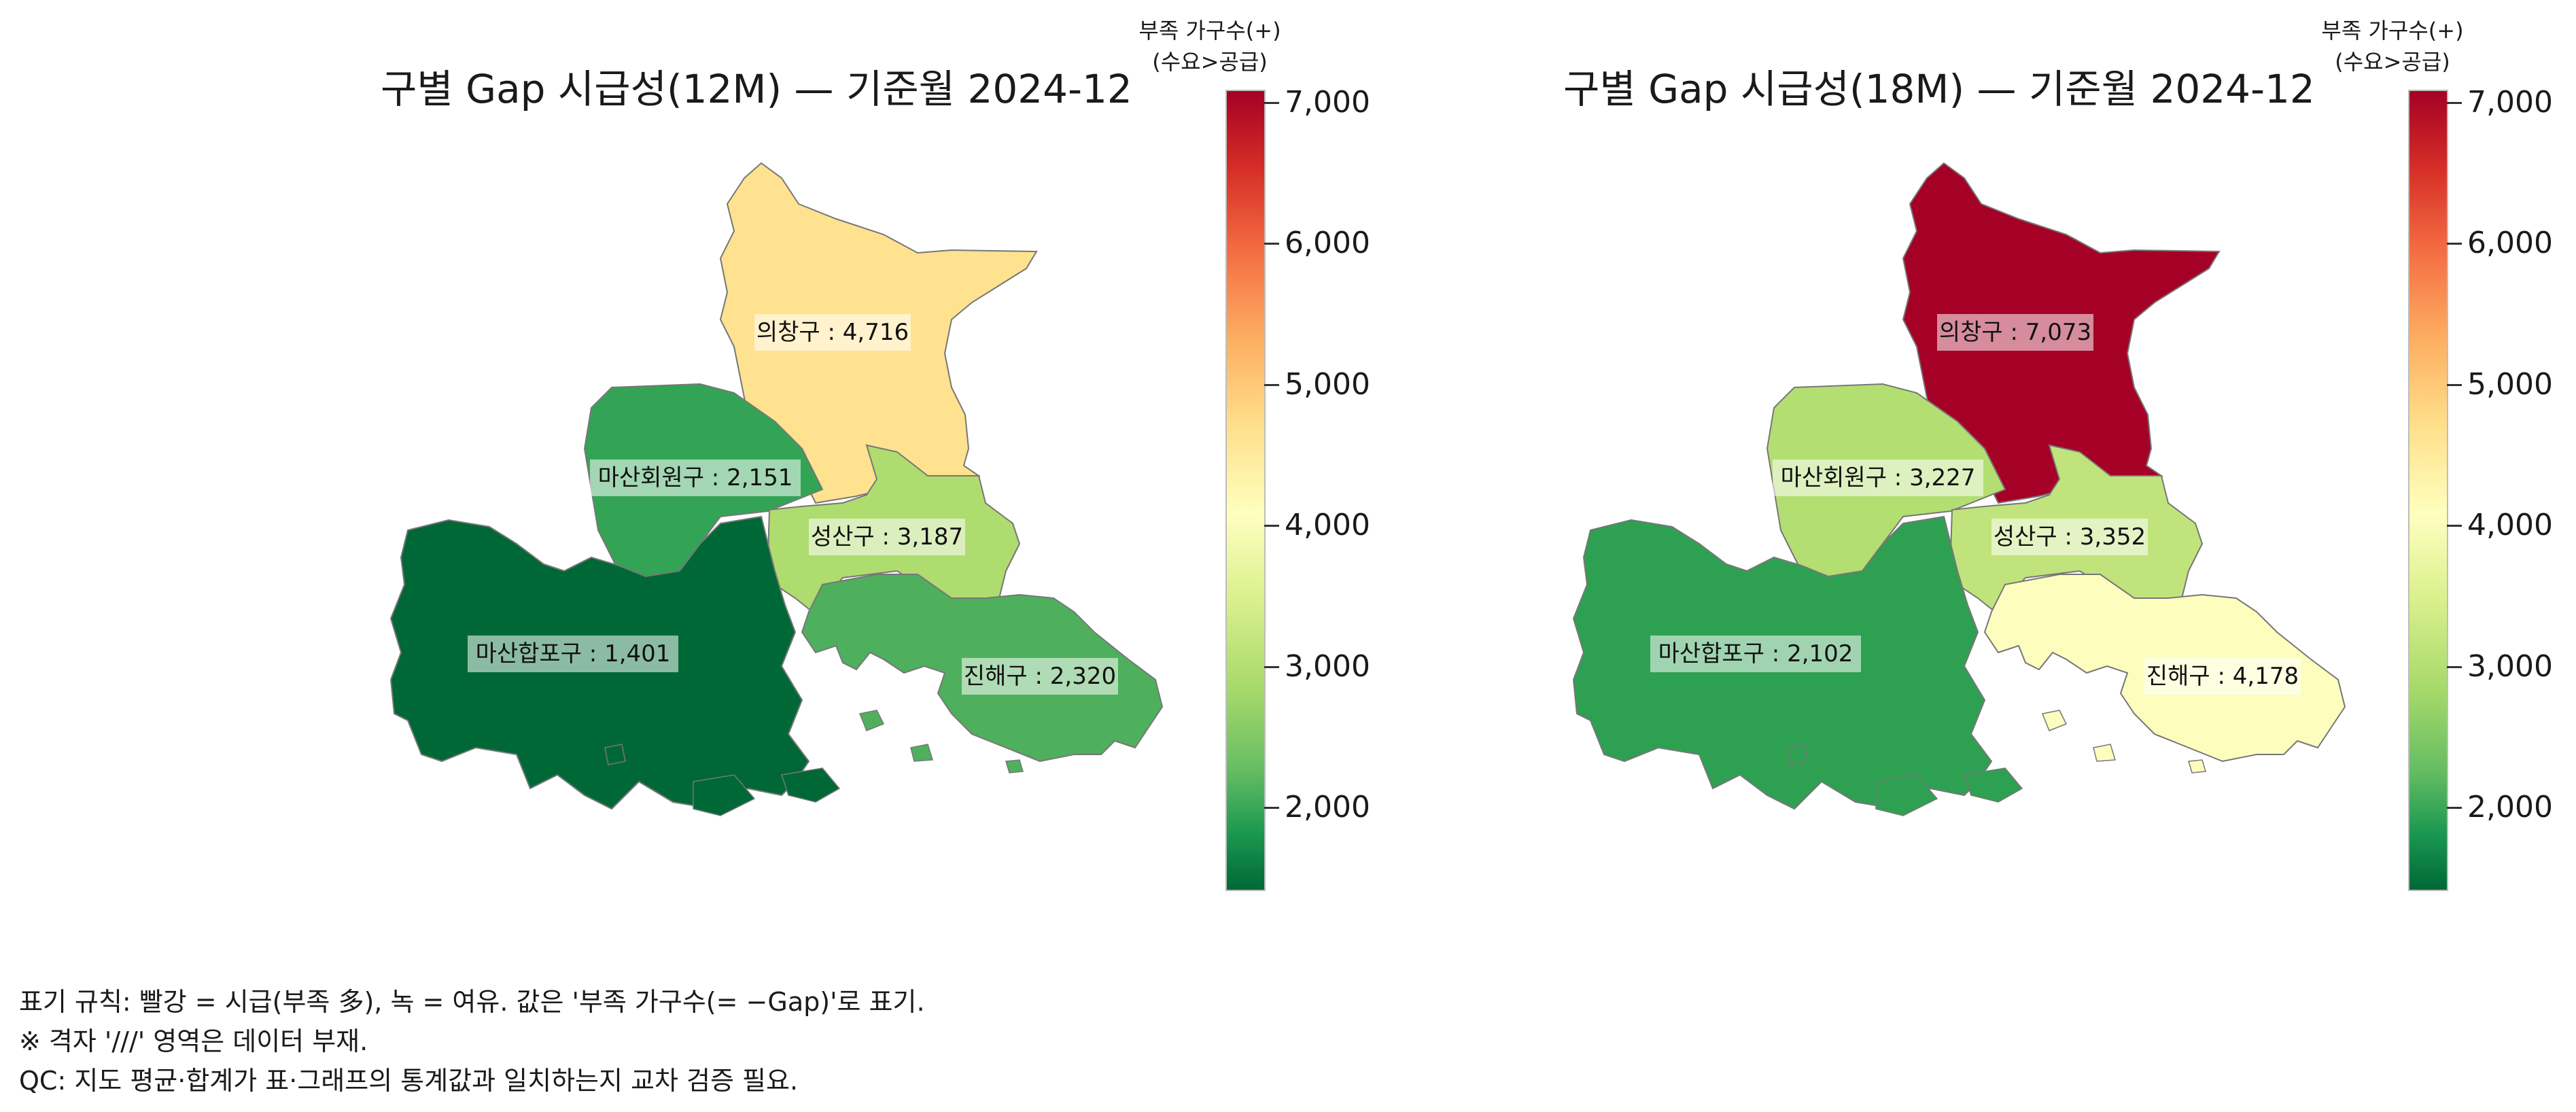 This screenshot has height=1112, width=2576. I want to click on label-masanhappo: 마산합포구 : 1,401, so click(573, 653).